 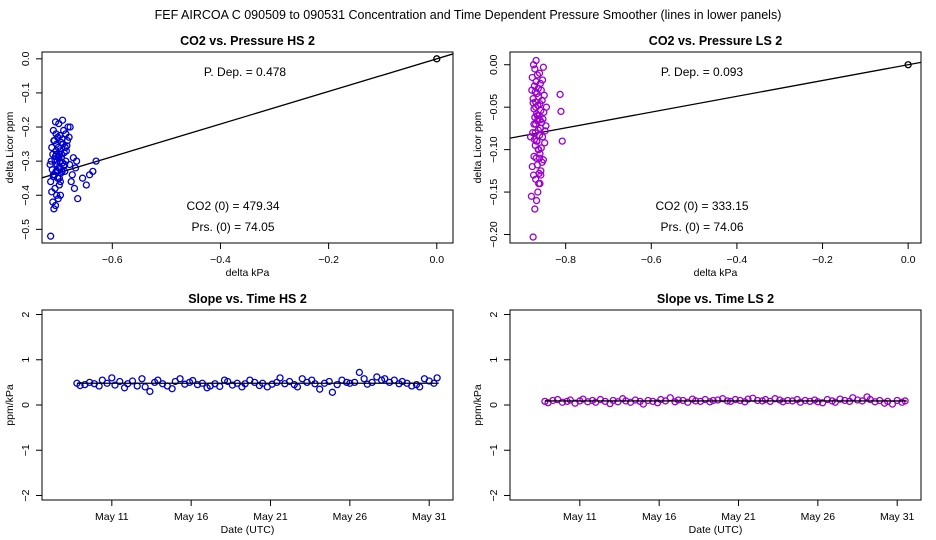 What do you see at coordinates (248, 530) in the screenshot?
I see `x-axis-label: Date (UTC)` at bounding box center [248, 530].